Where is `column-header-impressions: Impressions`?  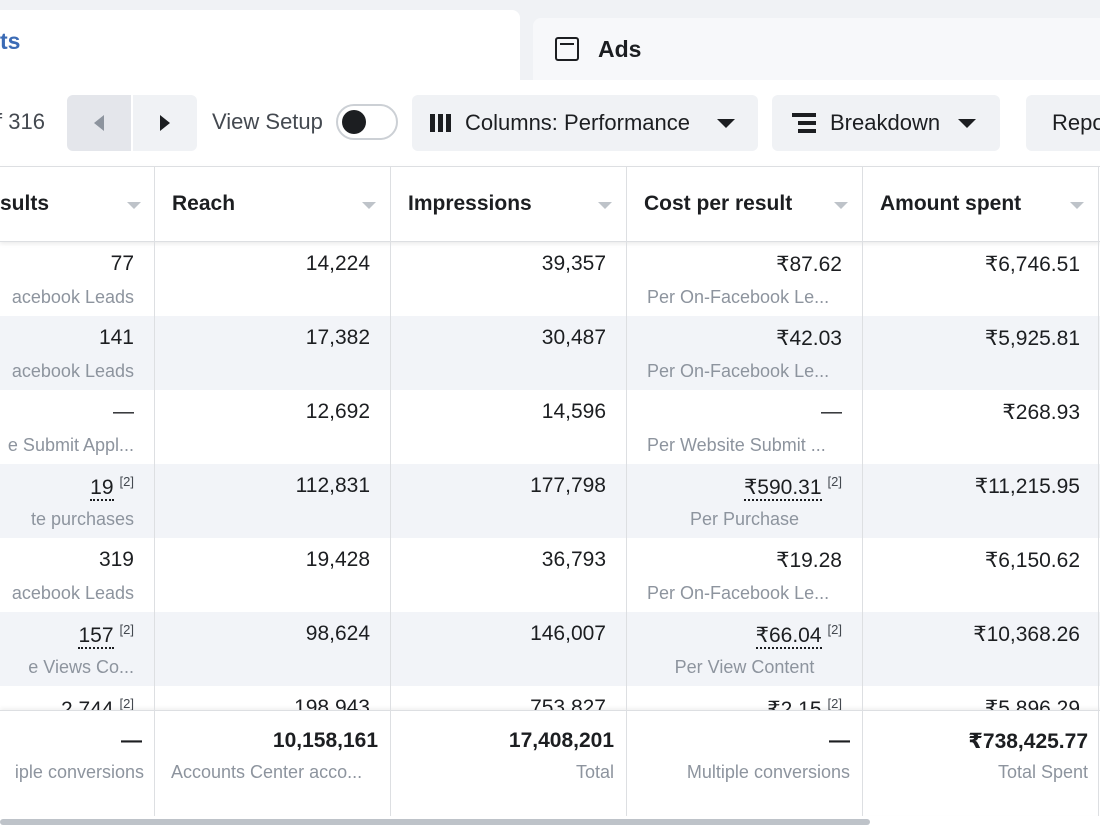 column-header-impressions: Impressions is located at coordinates (508, 204).